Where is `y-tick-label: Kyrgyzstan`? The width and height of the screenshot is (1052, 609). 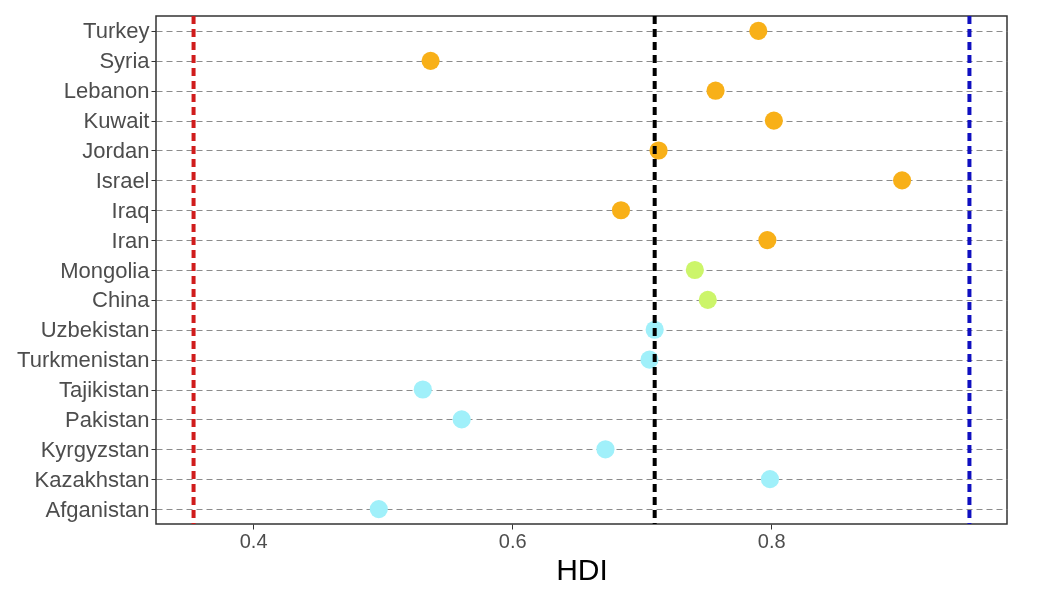
y-tick-label: Kyrgyzstan is located at coordinates (95, 449).